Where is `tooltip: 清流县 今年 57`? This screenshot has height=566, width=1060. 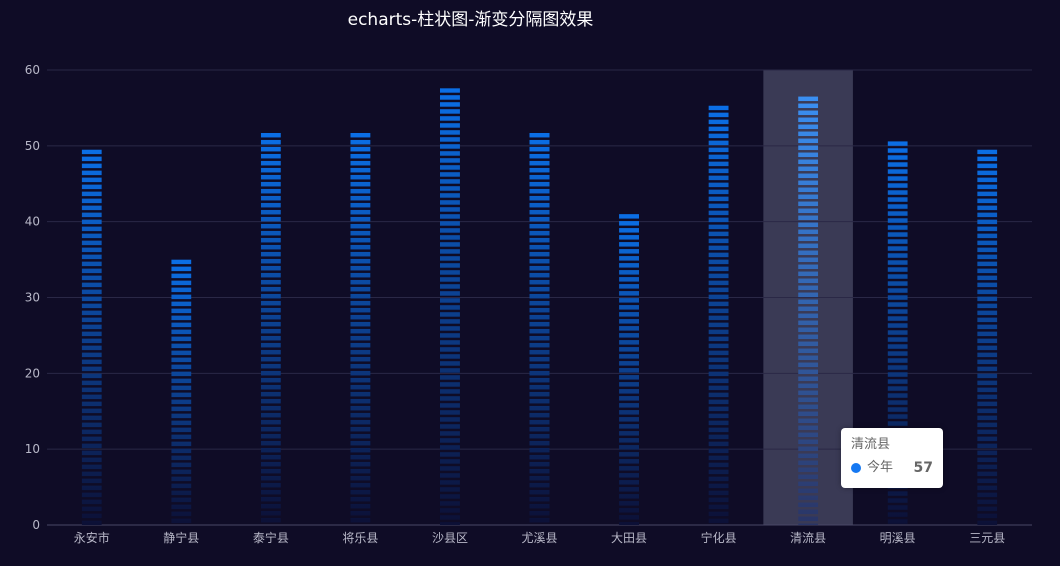 tooltip: 清流县 今年 57 is located at coordinates (892, 458).